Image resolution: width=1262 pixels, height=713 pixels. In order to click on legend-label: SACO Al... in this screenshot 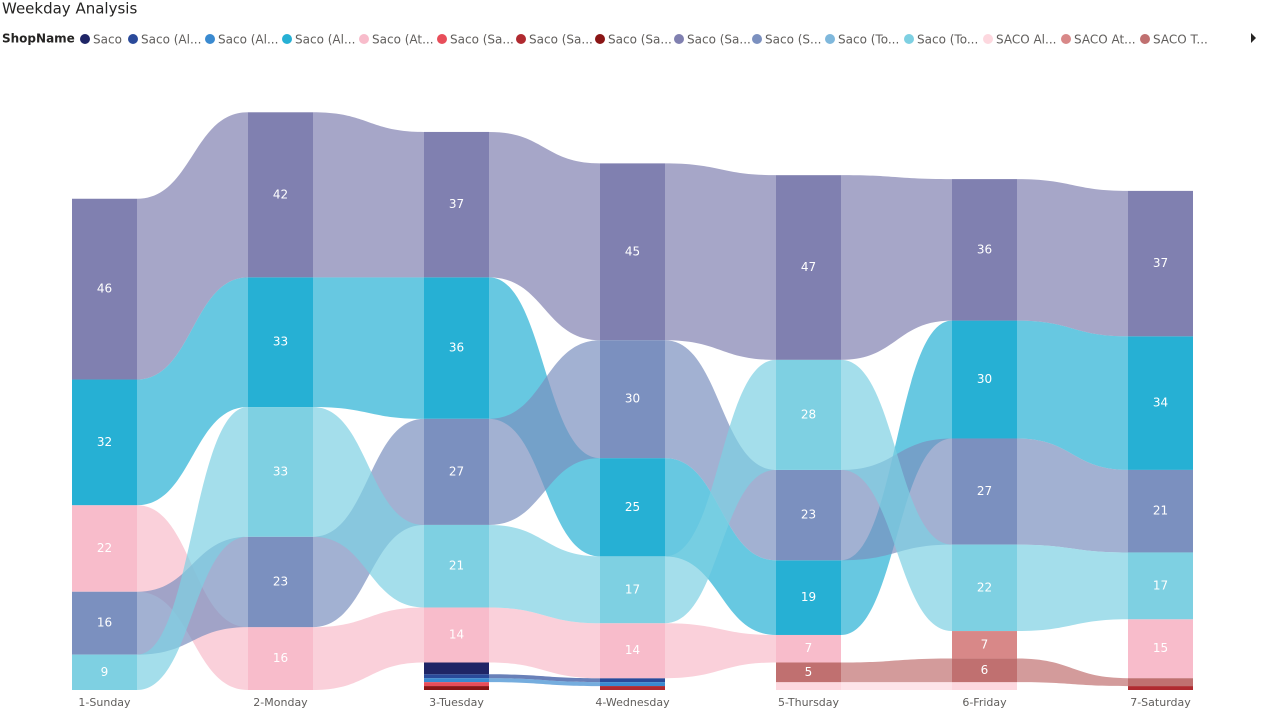, I will do `click(1026, 40)`.